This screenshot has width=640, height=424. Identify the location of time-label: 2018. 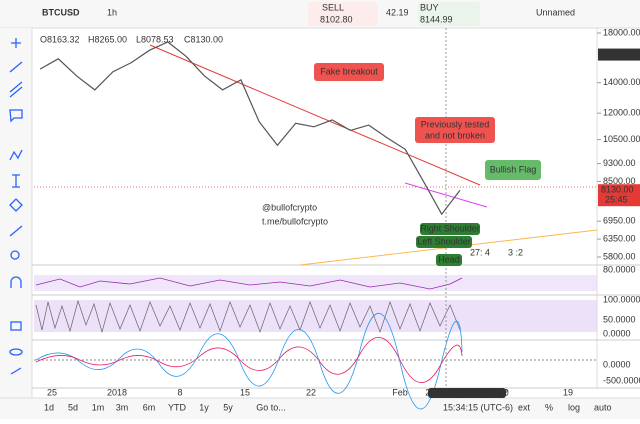
(117, 392).